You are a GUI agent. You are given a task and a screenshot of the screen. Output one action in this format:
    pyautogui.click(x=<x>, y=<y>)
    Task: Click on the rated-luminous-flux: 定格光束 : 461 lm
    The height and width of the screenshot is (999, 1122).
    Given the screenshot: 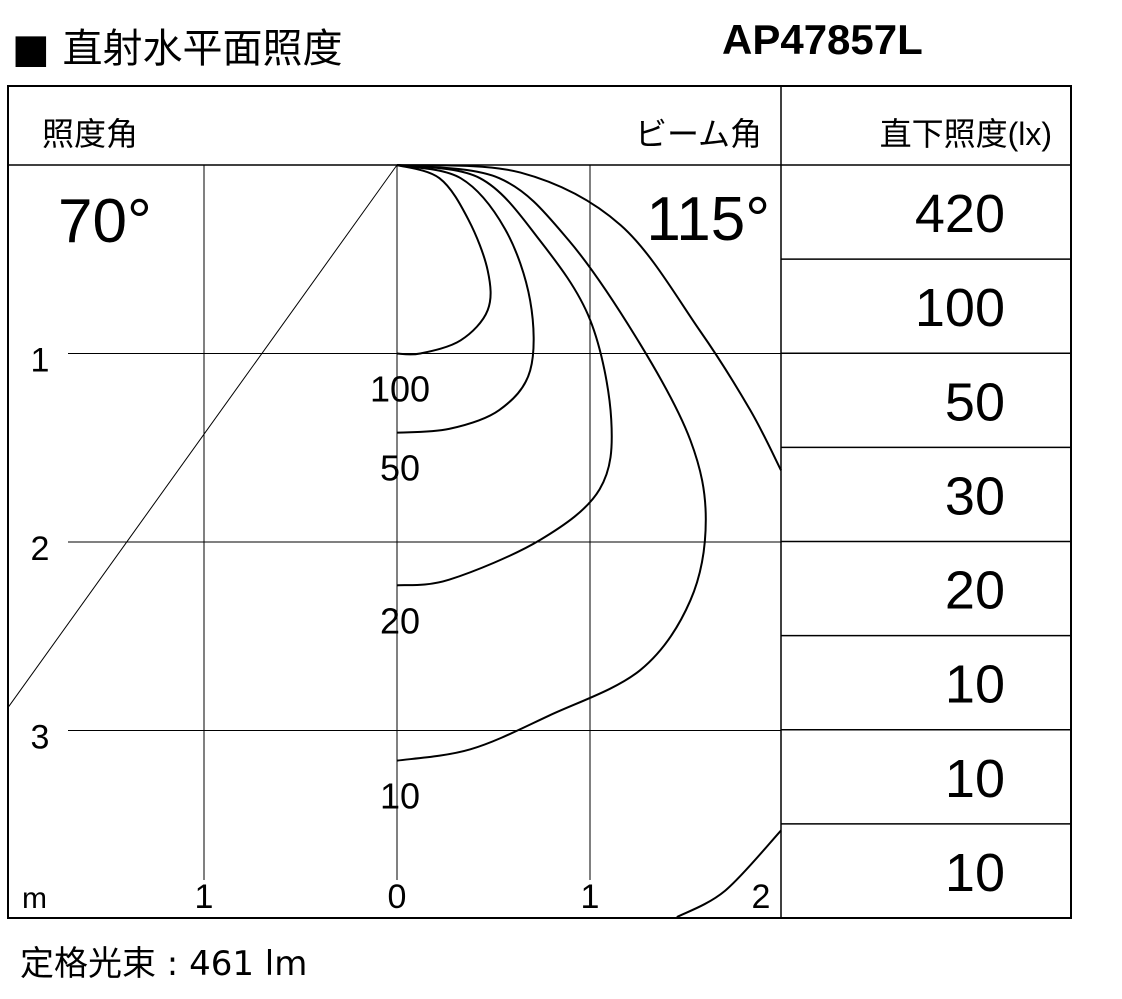 What is the action you would take?
    pyautogui.click(x=164, y=964)
    